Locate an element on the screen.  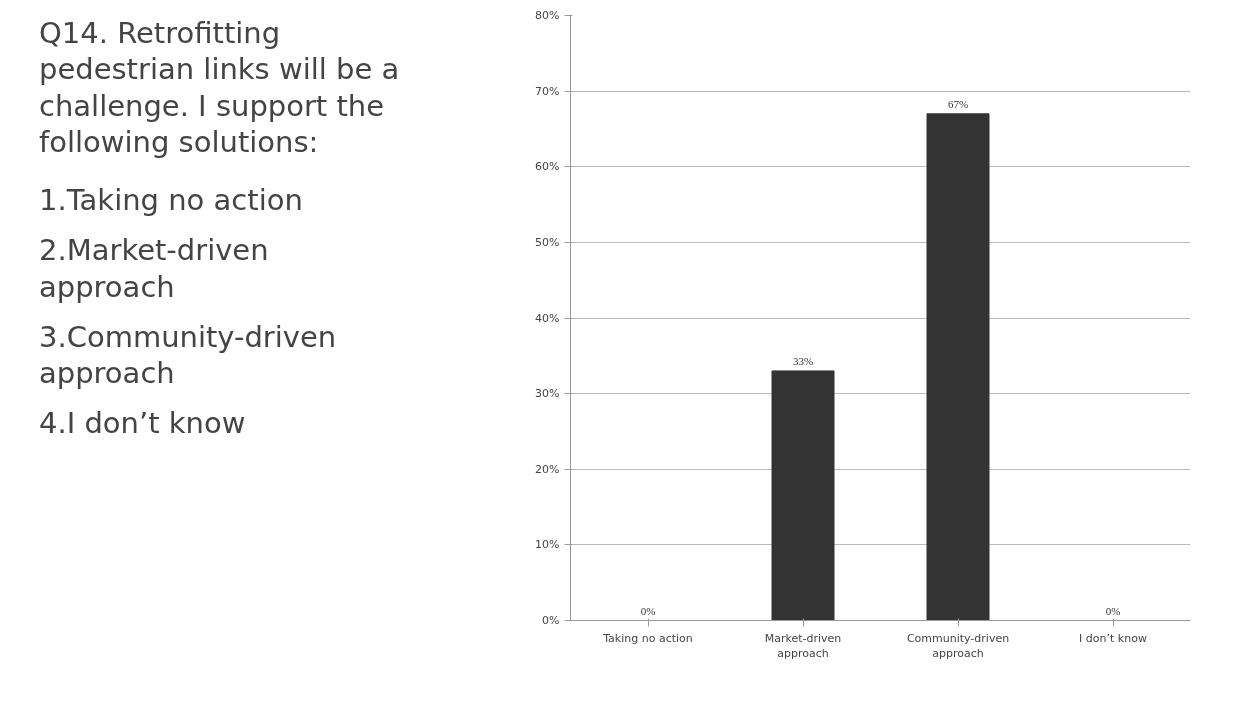
x-tick-label: Taking no action is located at coordinates (647, 638).